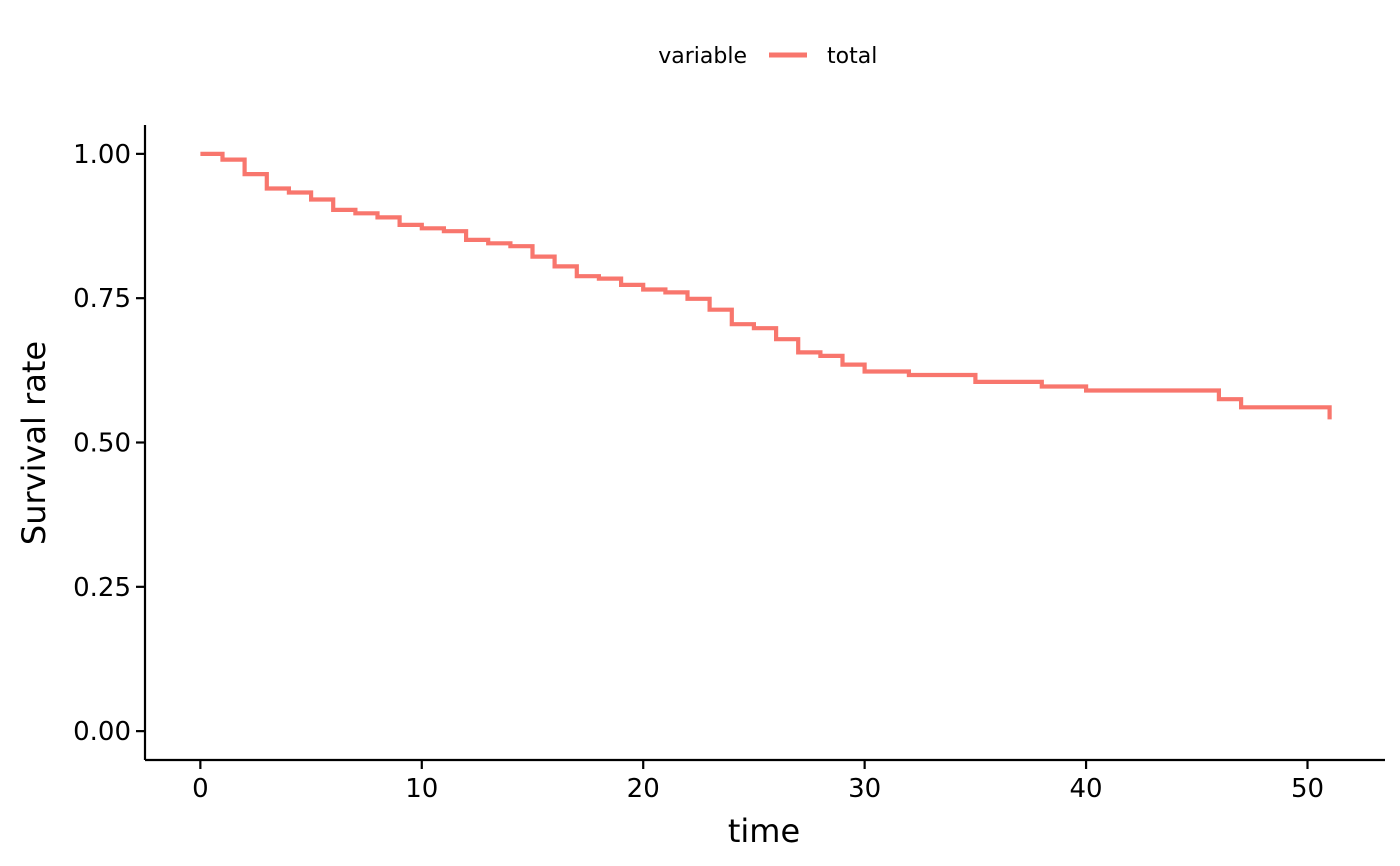  I want to click on x-tick-label: 10, so click(421, 789).